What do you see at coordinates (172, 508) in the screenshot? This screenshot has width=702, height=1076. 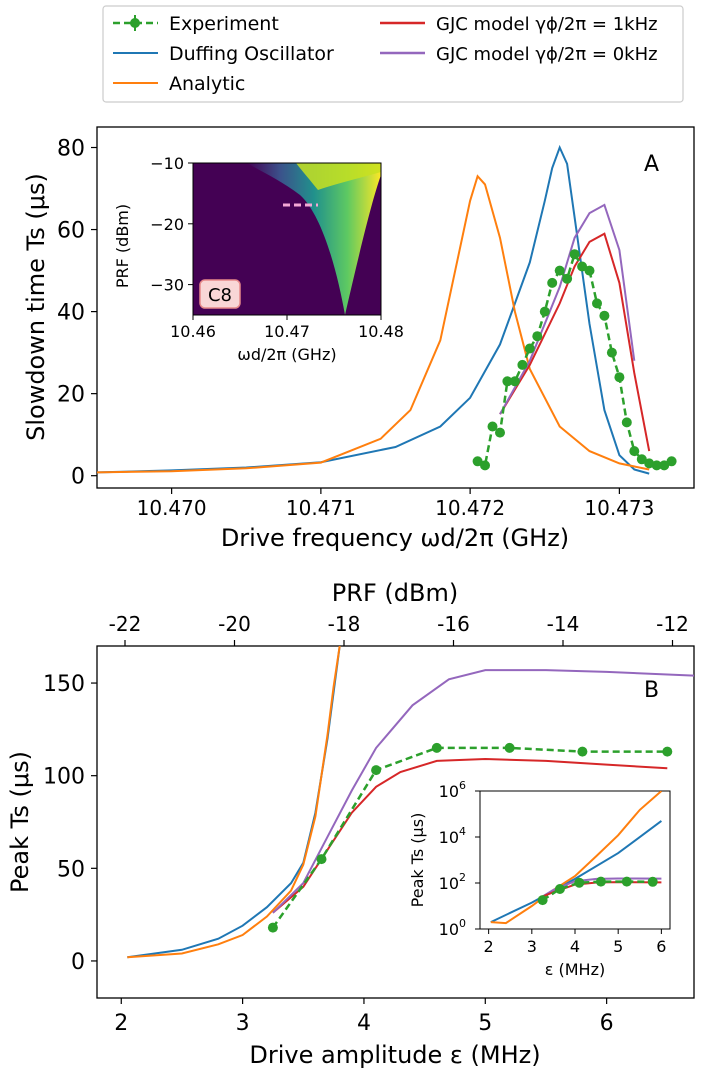 I see `panel-a-xtick-label: 10.470` at bounding box center [172, 508].